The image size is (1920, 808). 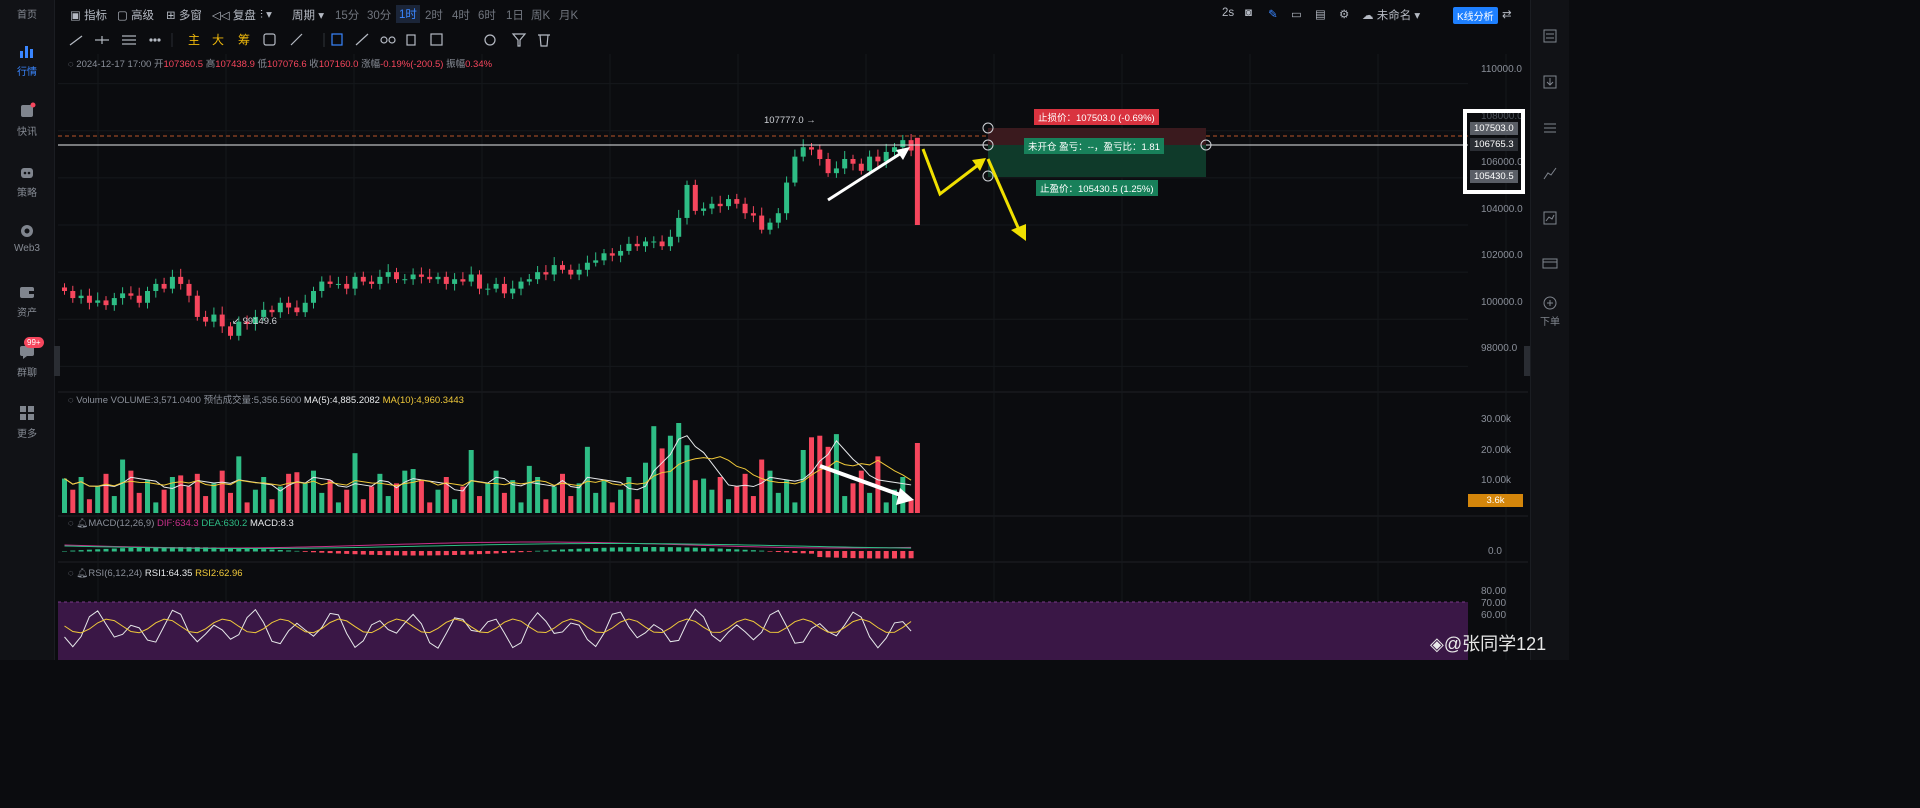 I want to click on nav-assets: 资产, so click(x=27, y=301).